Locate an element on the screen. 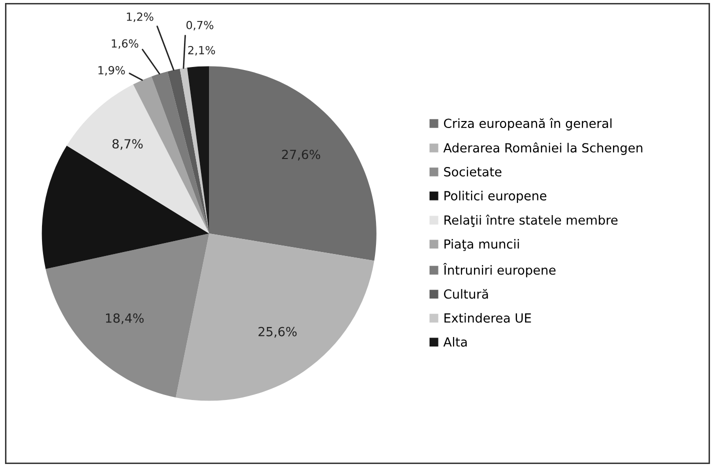  data-label: 1,2% is located at coordinates (140, 17).